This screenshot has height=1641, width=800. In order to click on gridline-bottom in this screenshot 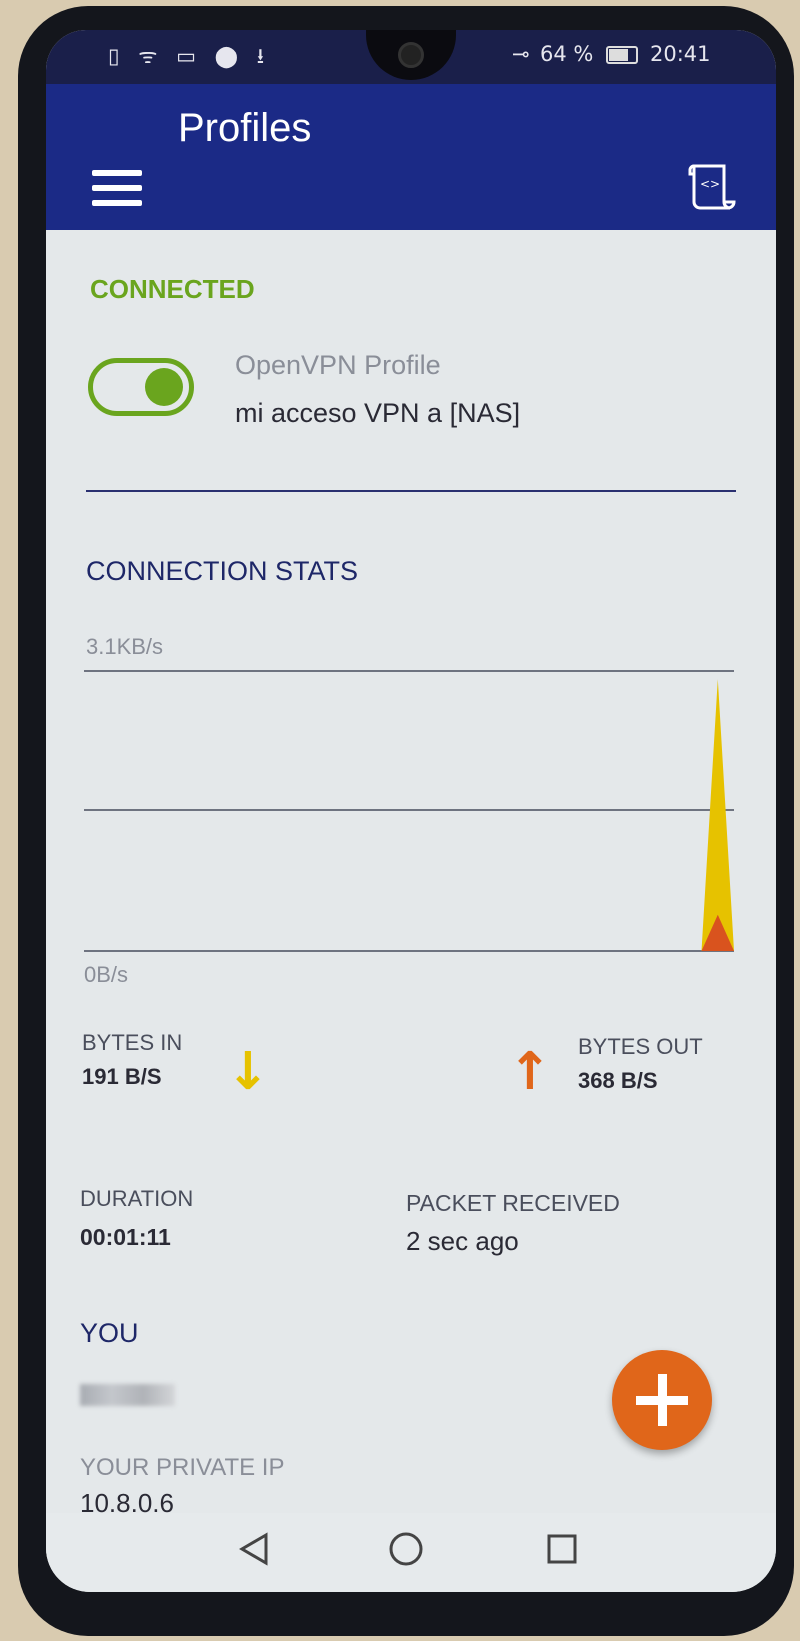, I will do `click(409, 951)`.